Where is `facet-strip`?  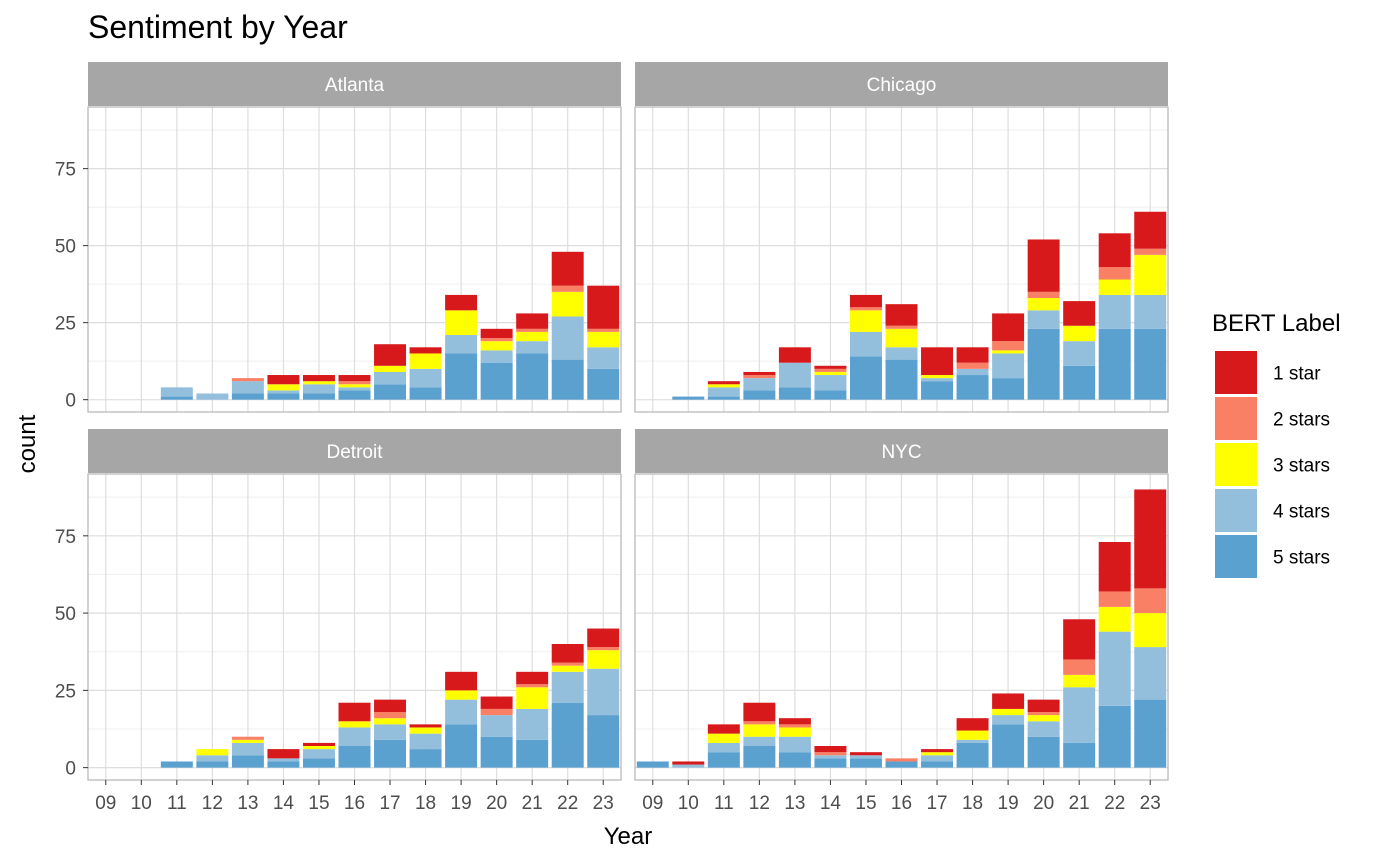
facet-strip is located at coordinates (901, 84).